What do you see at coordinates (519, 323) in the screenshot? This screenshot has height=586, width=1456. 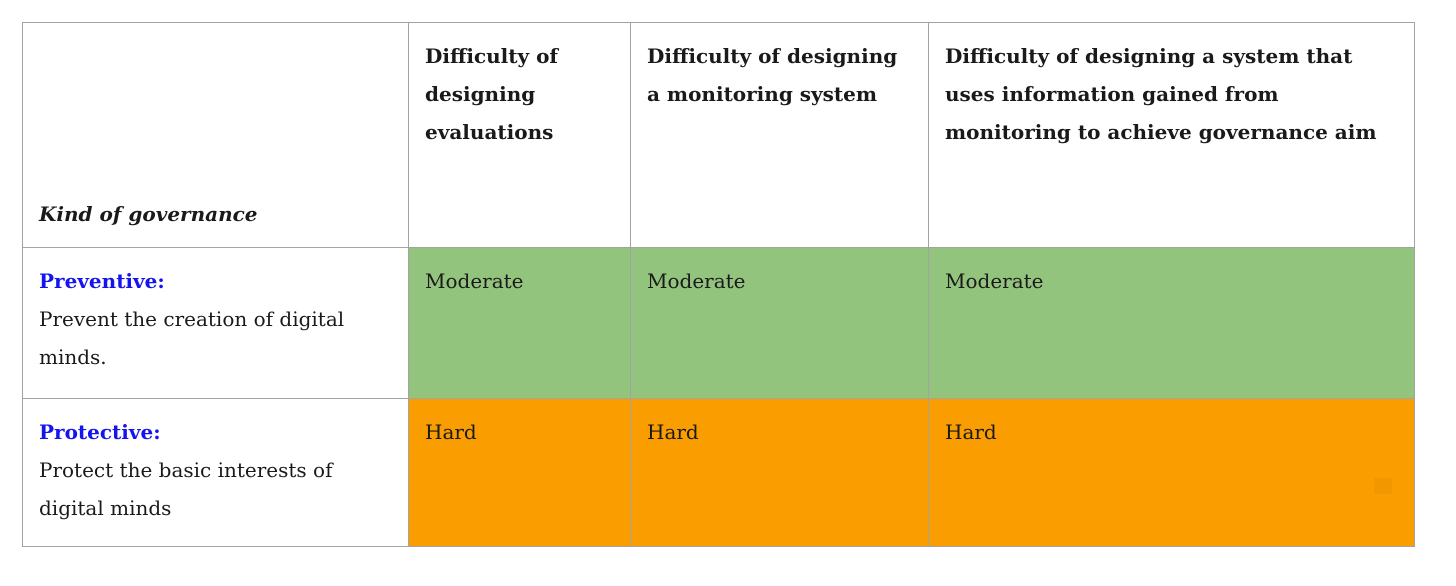 I see `cell-preventive-evaluations: Moderate` at bounding box center [519, 323].